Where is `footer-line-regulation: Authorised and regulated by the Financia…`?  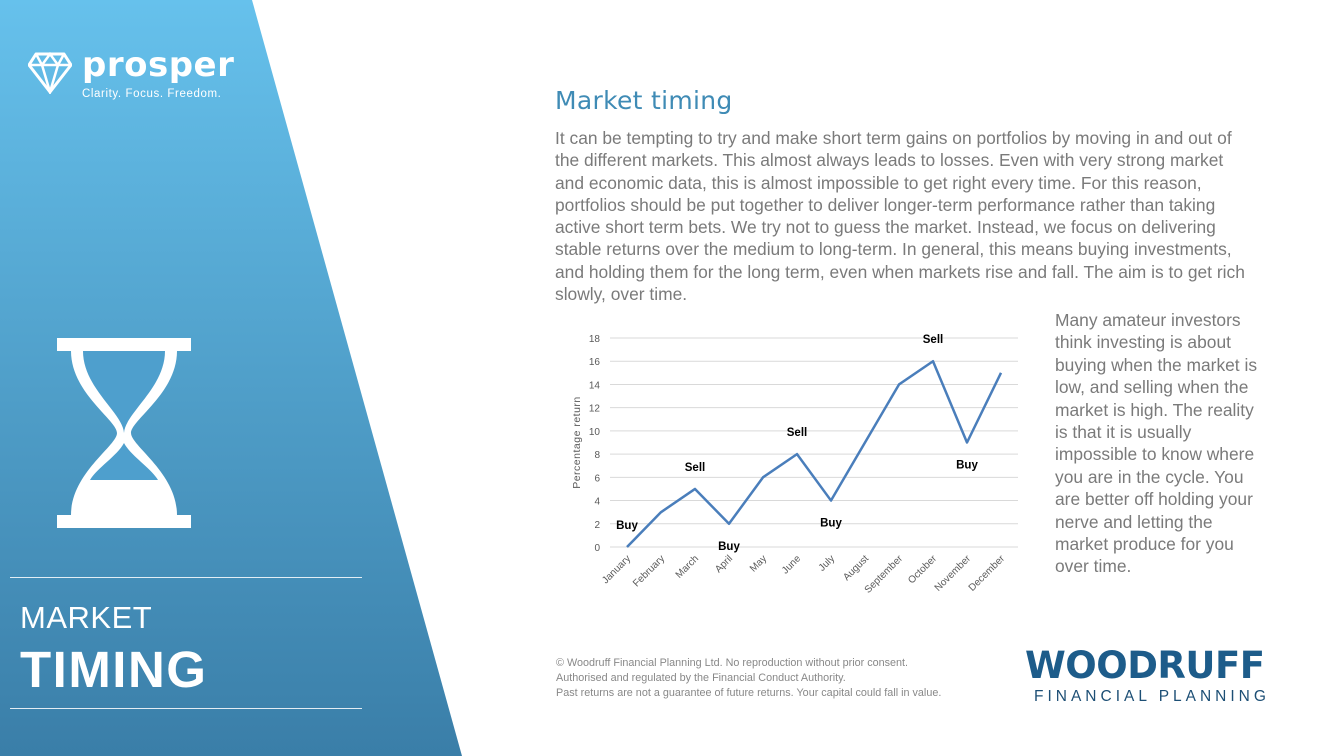 footer-line-regulation: Authorised and regulated by the Financia… is located at coordinates (701, 678).